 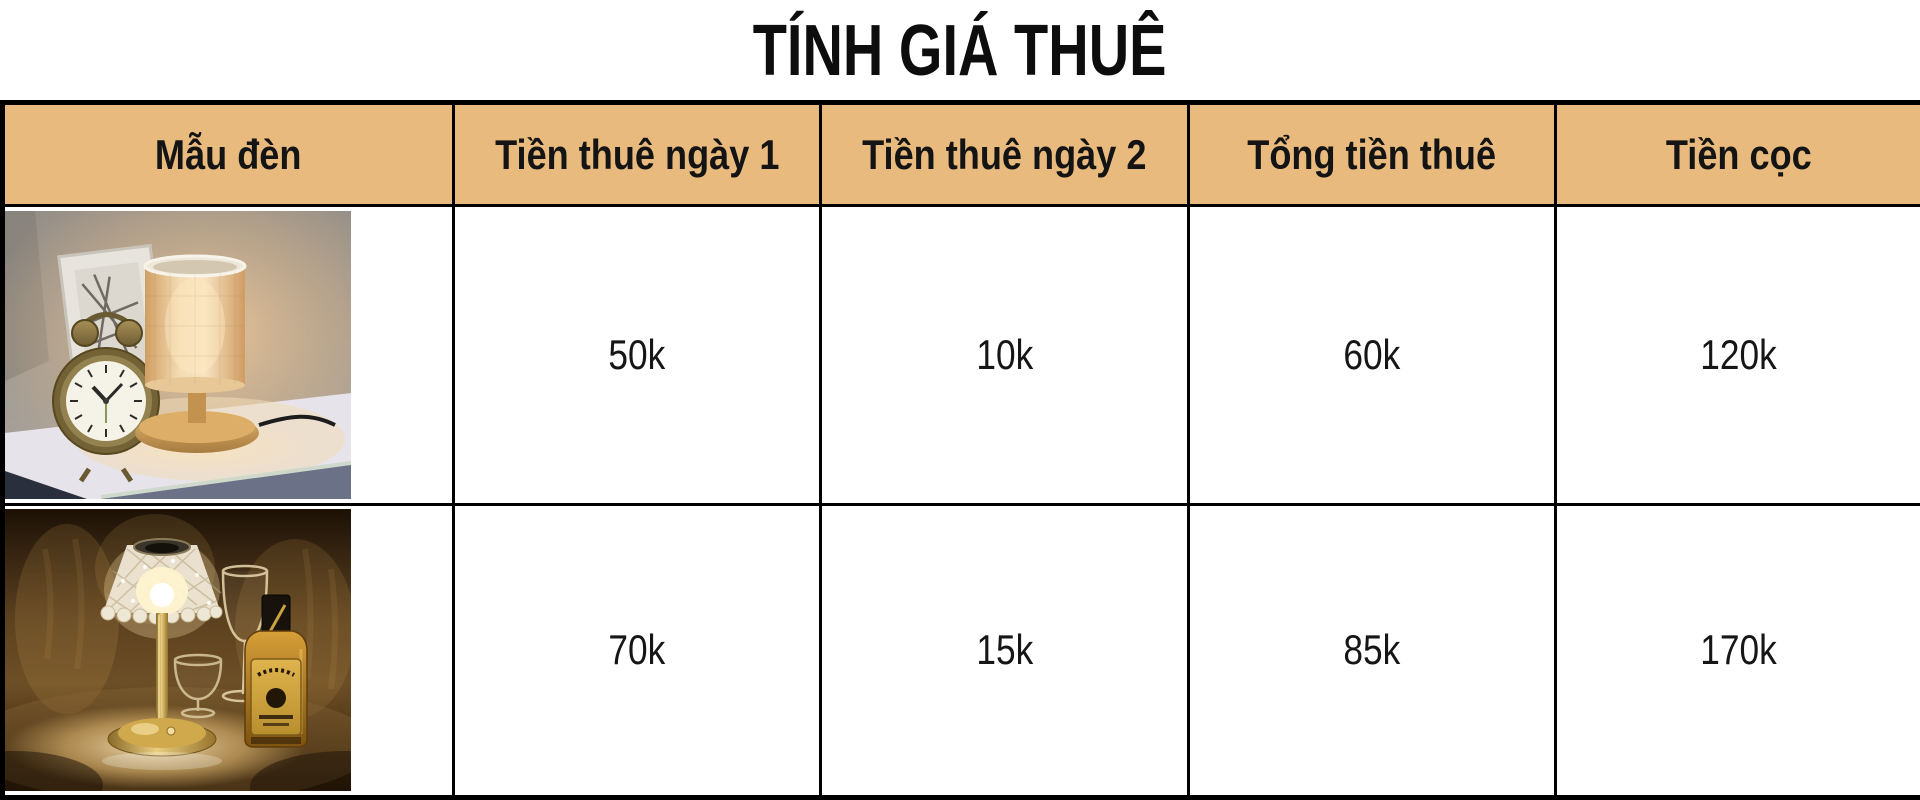 What do you see at coordinates (637, 650) in the screenshot?
I see `cell-day1-price: 70k` at bounding box center [637, 650].